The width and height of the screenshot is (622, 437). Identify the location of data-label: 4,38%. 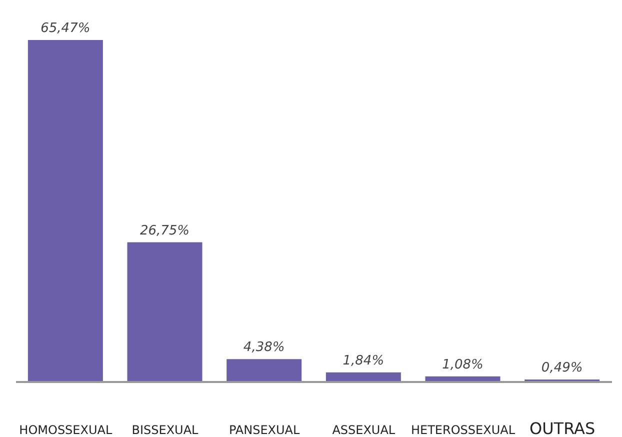
(264, 348).